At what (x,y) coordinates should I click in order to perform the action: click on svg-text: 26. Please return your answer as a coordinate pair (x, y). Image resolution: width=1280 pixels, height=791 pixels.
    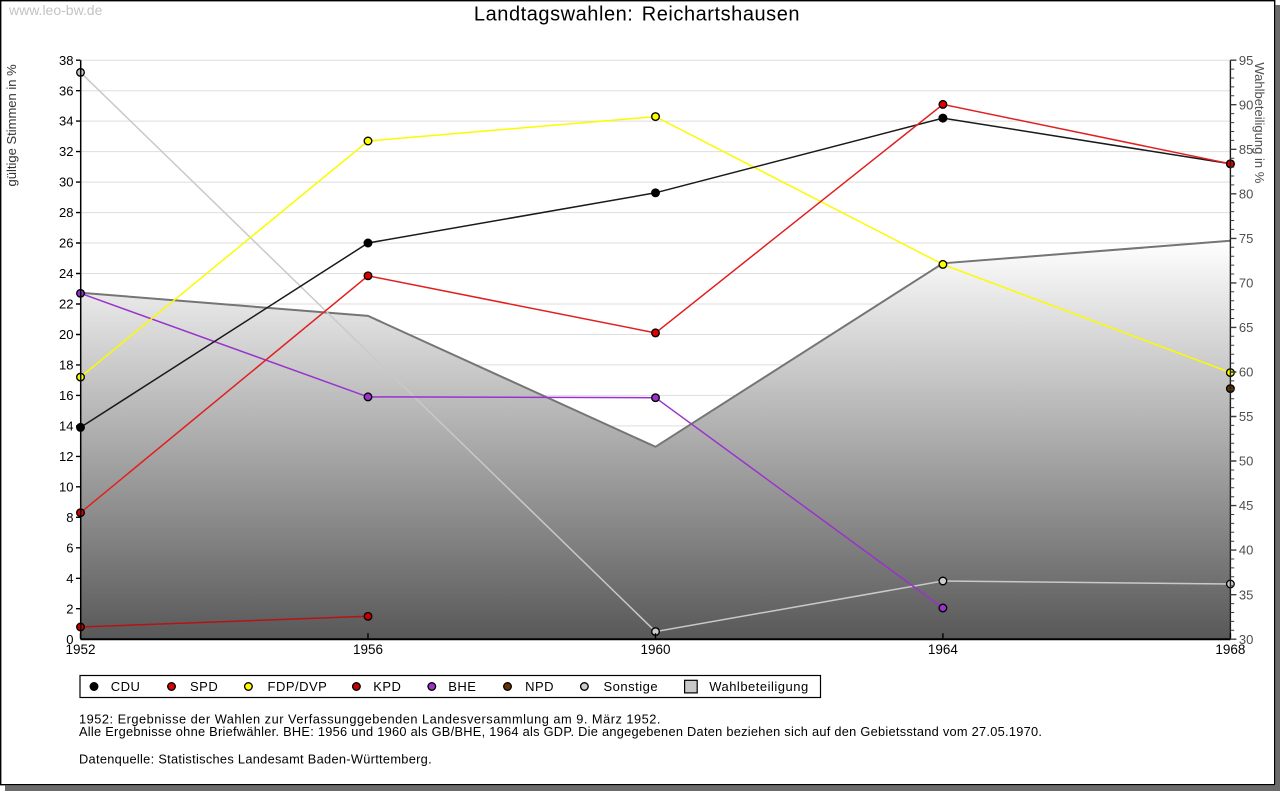
    Looking at the image, I should click on (66, 243).